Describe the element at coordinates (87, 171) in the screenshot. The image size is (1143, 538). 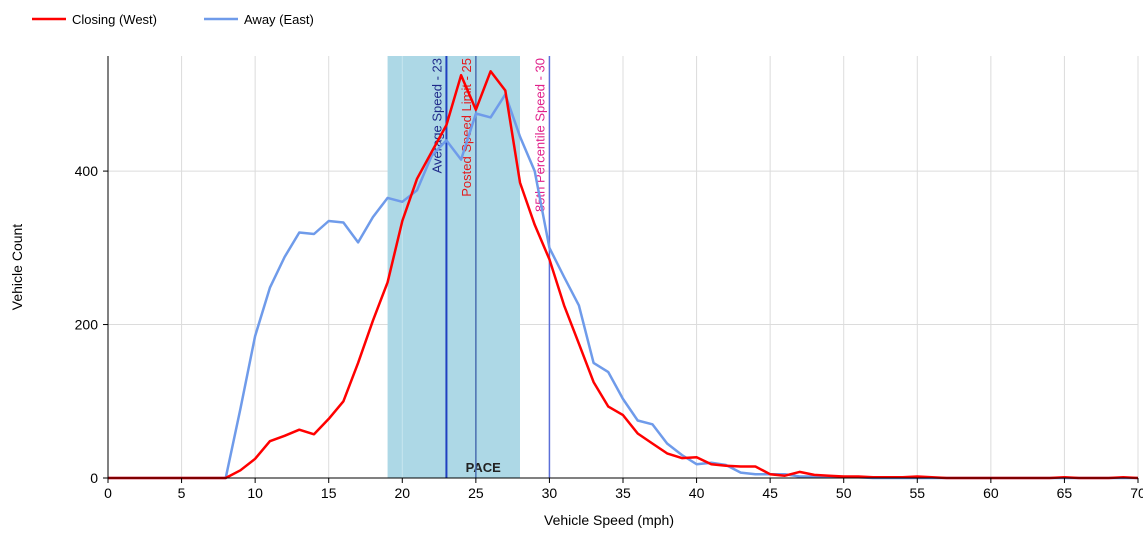
I see `y-tick-label: 400` at that location.